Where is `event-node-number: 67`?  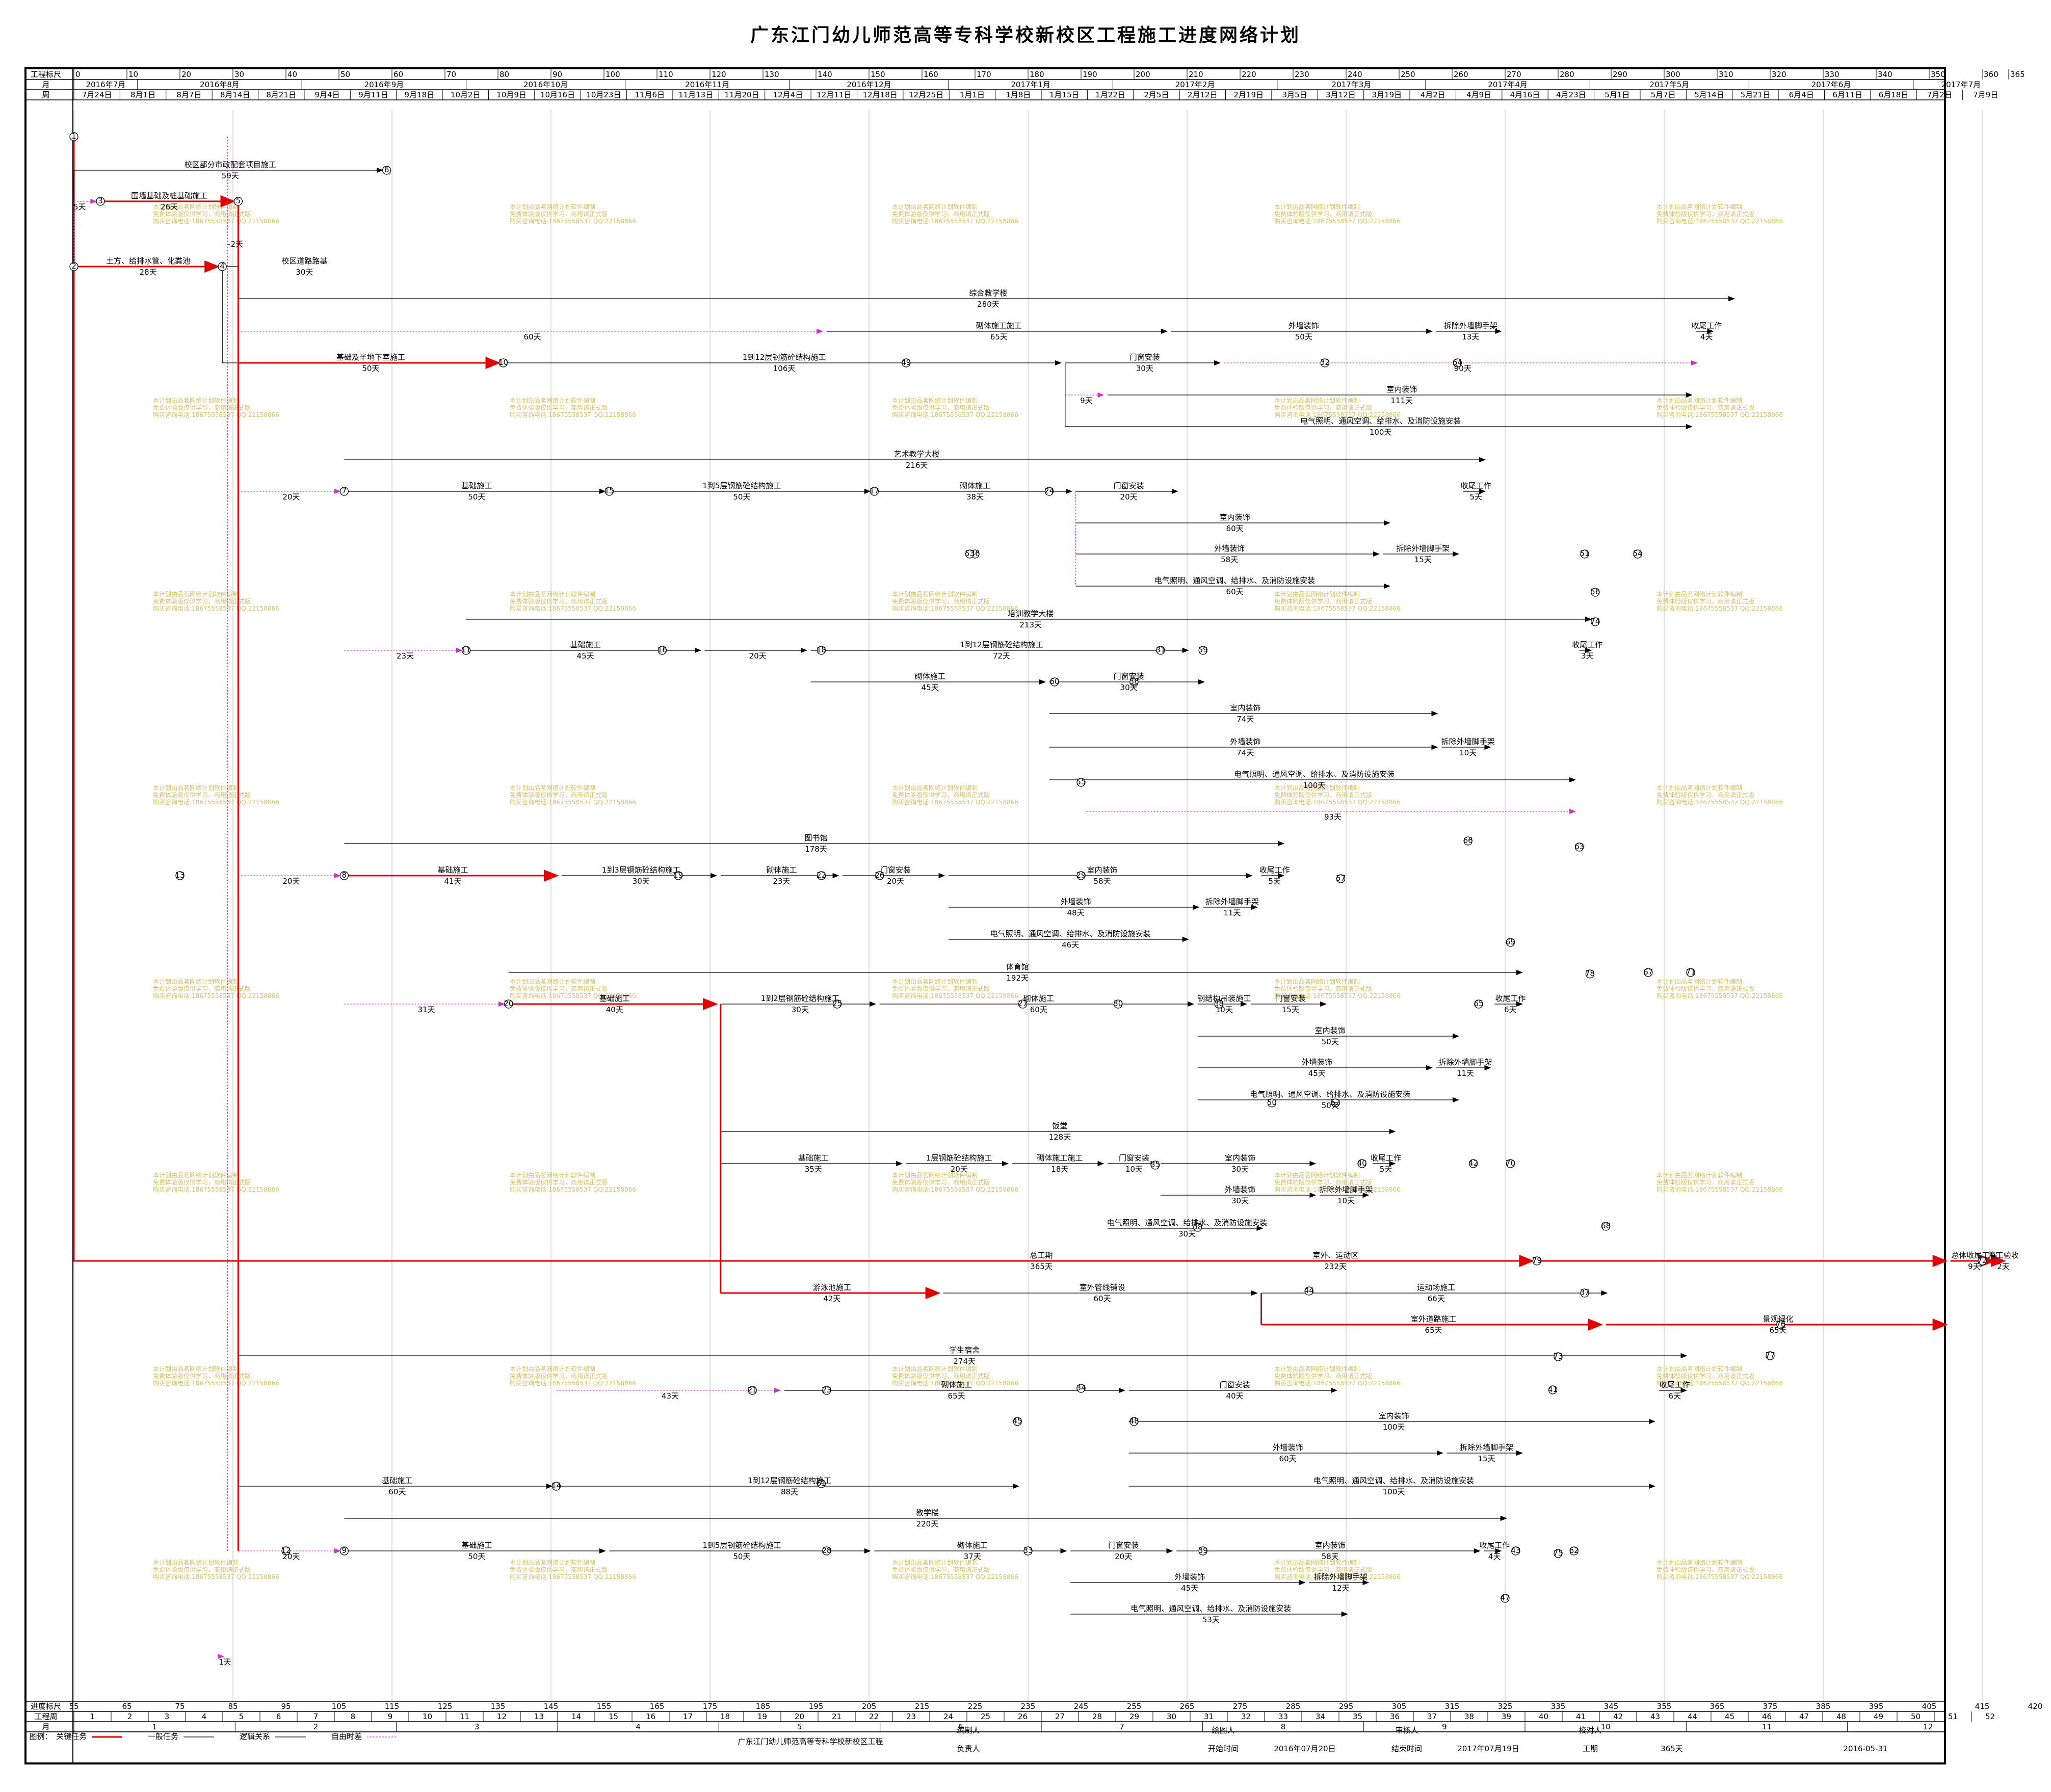
event-node-number: 67 is located at coordinates (1648, 972).